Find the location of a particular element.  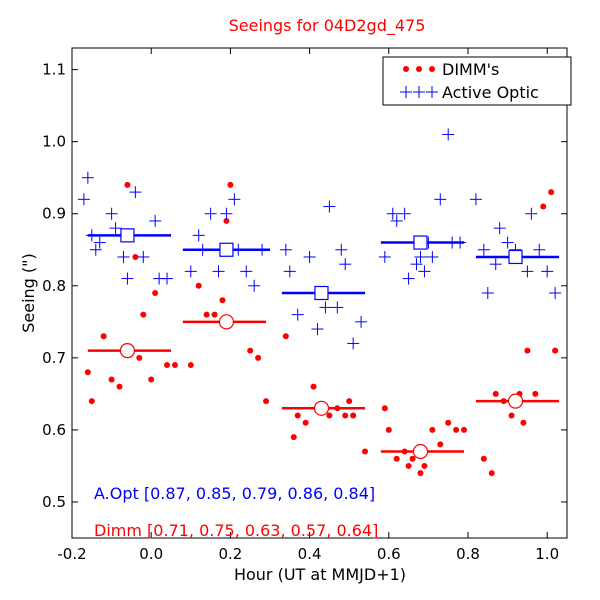

legend-label-dimm: DIMM's is located at coordinates (470, 69).